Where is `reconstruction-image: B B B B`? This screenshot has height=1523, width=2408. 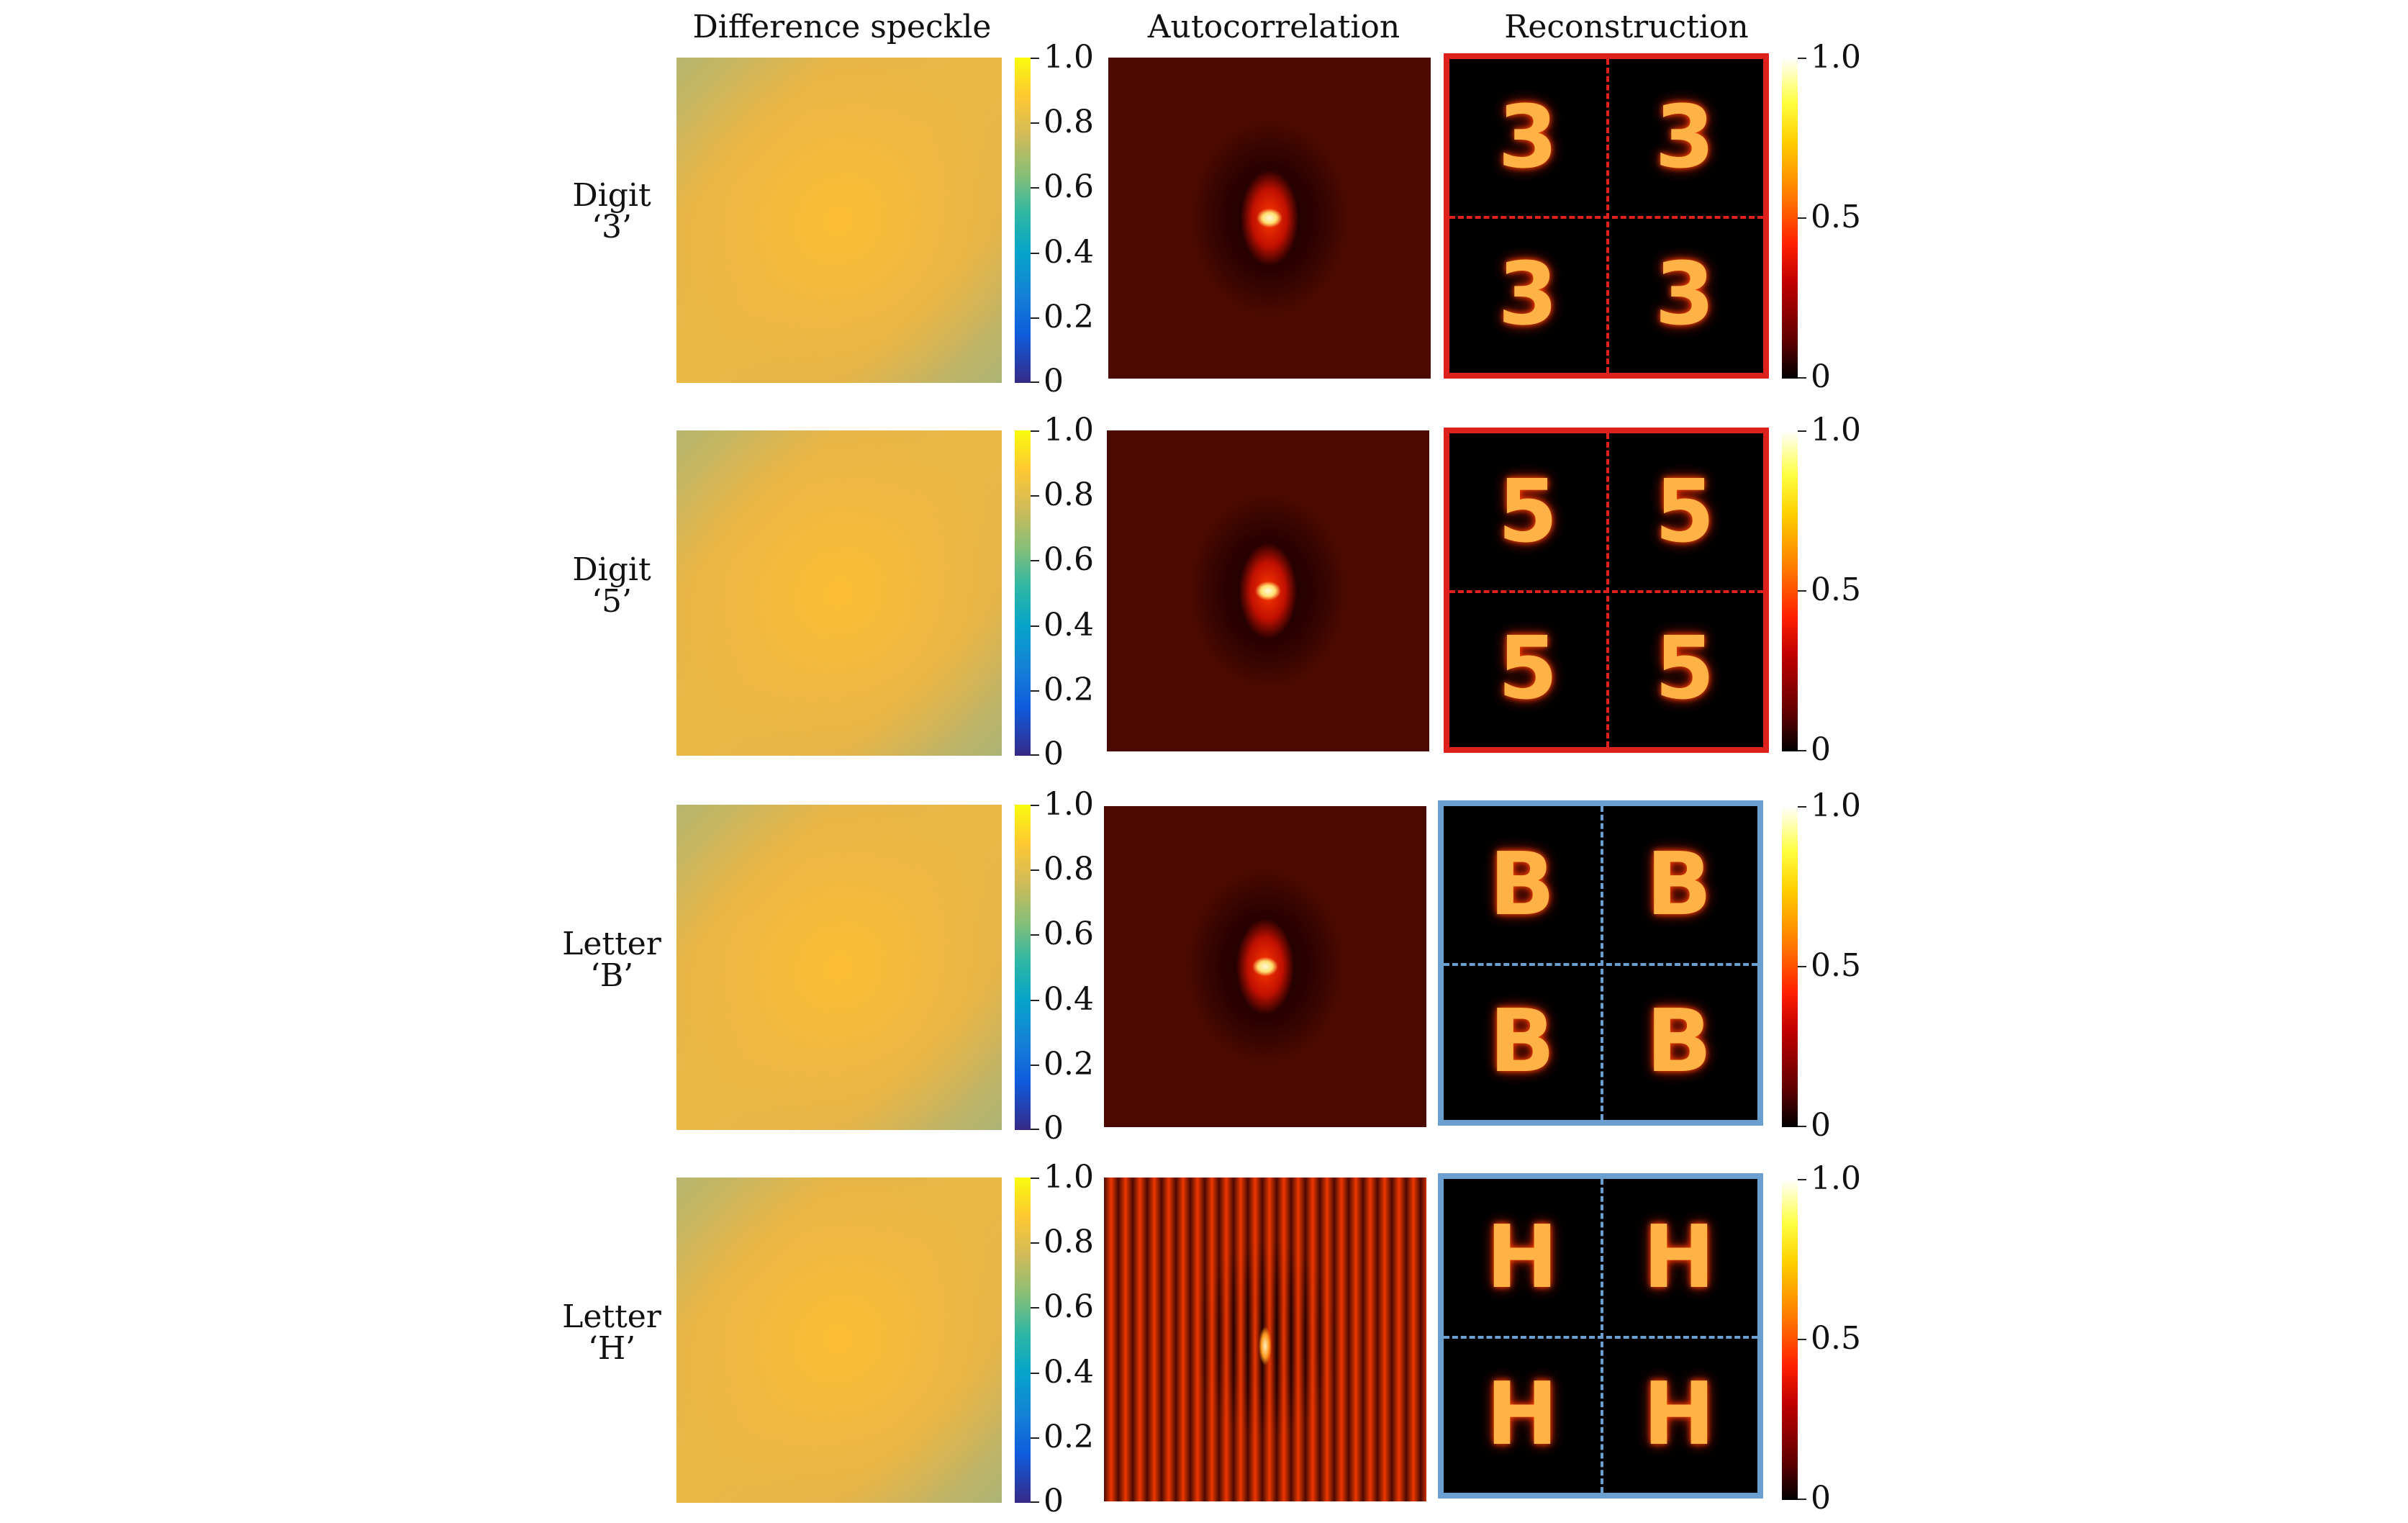
reconstruction-image: B B B B is located at coordinates (1600, 963).